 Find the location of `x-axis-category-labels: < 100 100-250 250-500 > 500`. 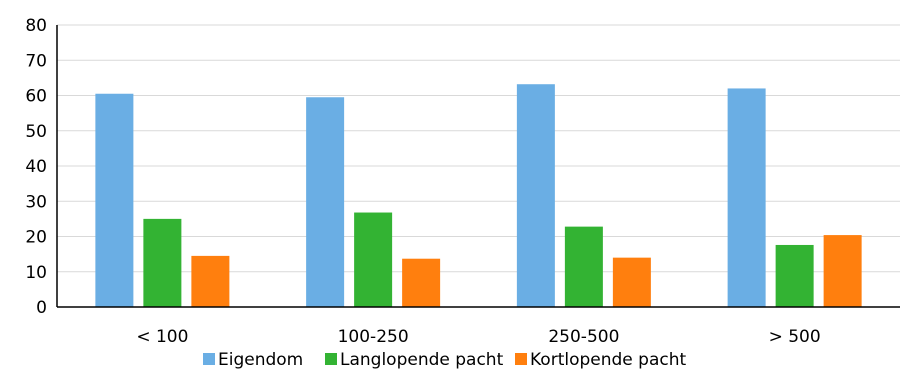

x-axis-category-labels: < 100 100-250 250-500 > 500 is located at coordinates (478, 337).